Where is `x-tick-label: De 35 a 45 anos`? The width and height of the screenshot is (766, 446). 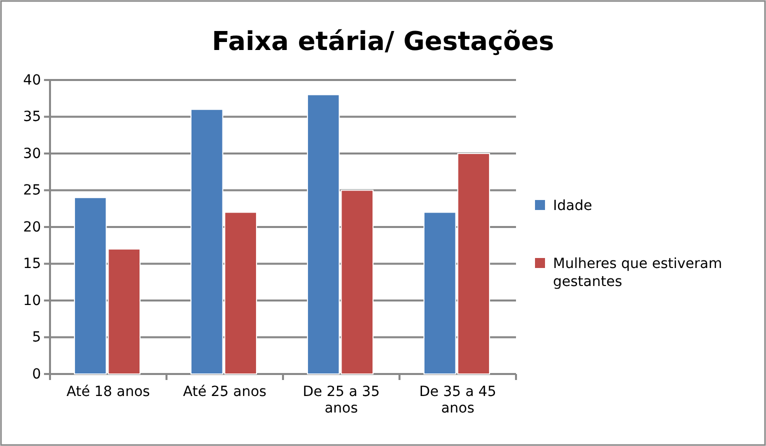 x-tick-label: De 35 a 45 anos is located at coordinates (457, 400).